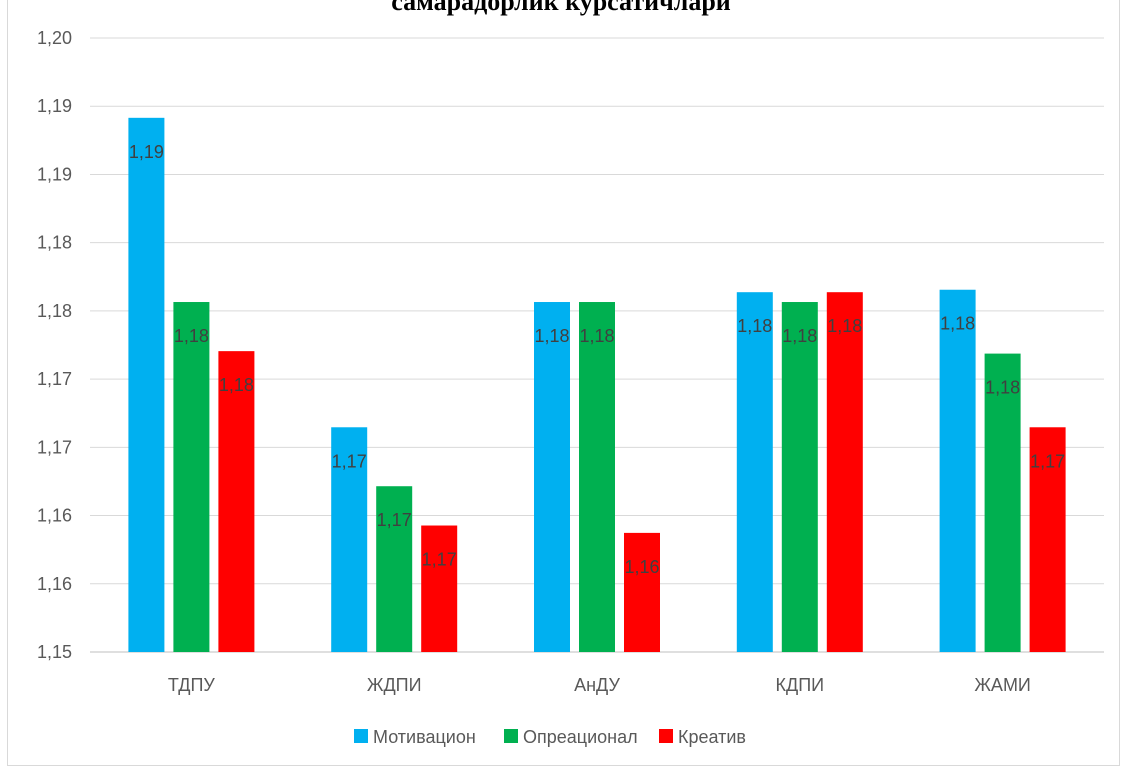 This screenshot has height=767, width=1122. What do you see at coordinates (641, 567) in the screenshot?
I see `data-label: 1,16` at bounding box center [641, 567].